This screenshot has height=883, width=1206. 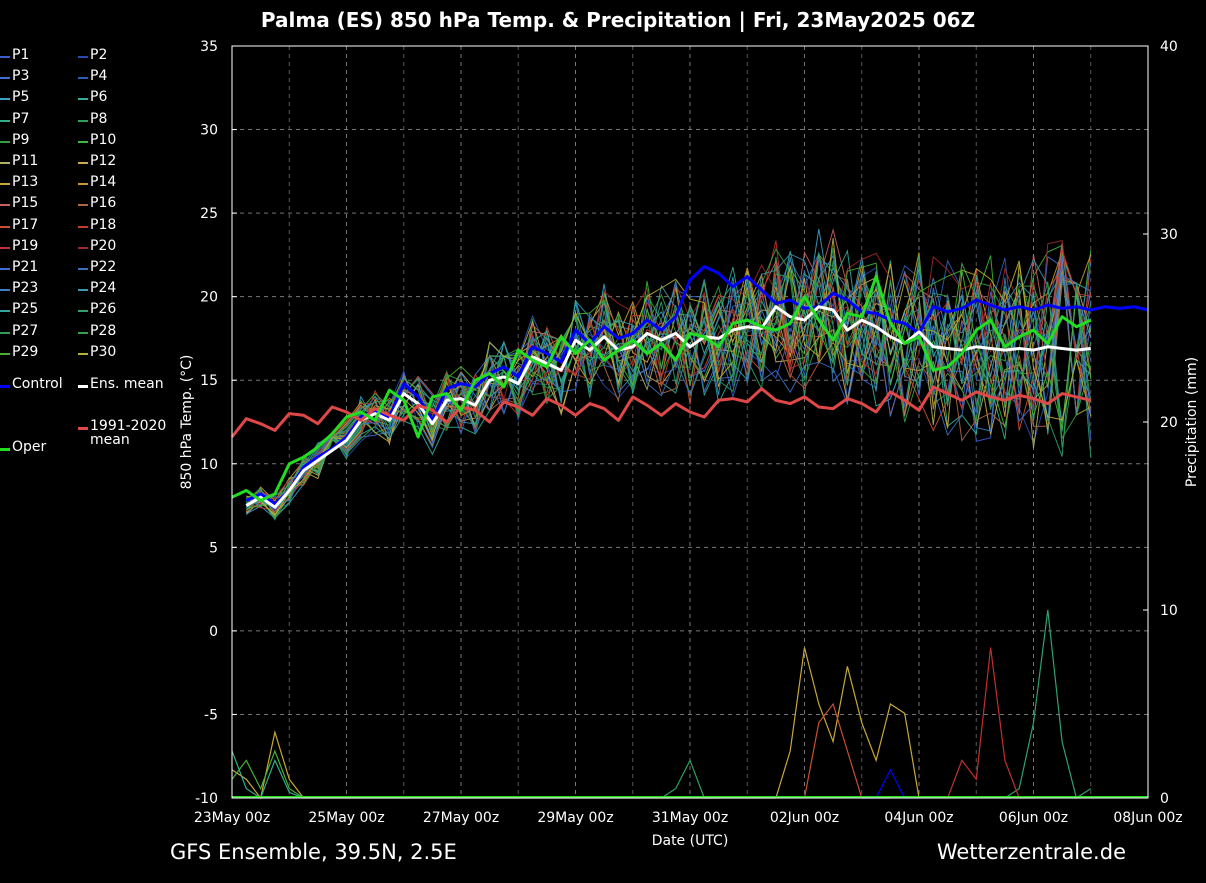 I want to click on legend-label: P7, so click(x=21, y=118).